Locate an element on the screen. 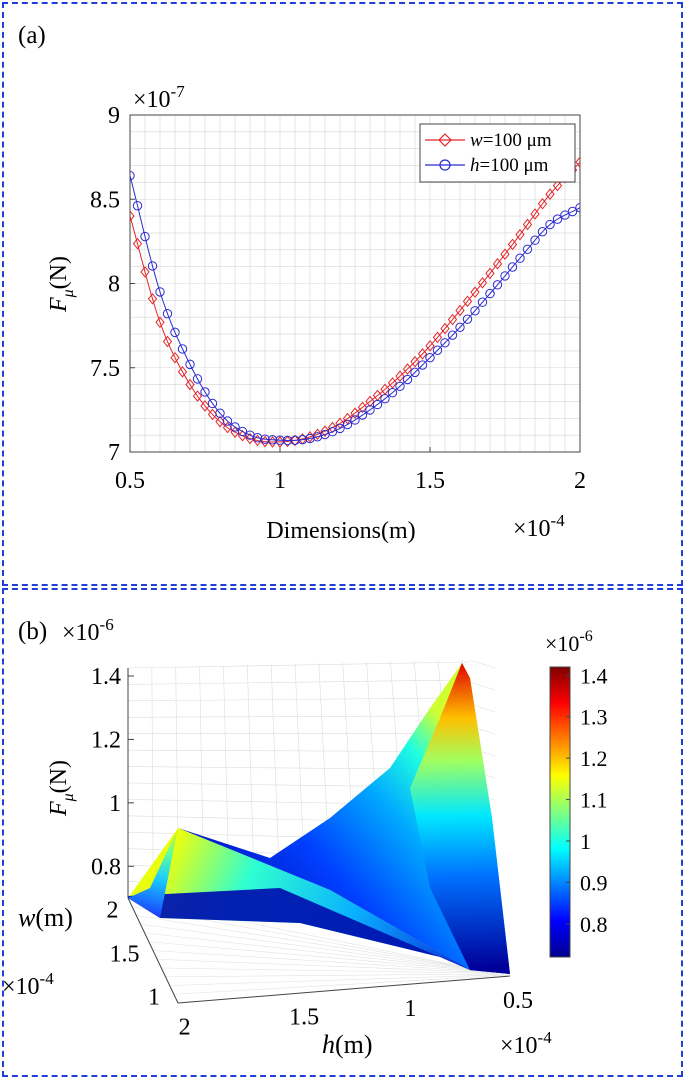  y-exponent: ×10⁻⁷ is located at coordinates (159, 97).